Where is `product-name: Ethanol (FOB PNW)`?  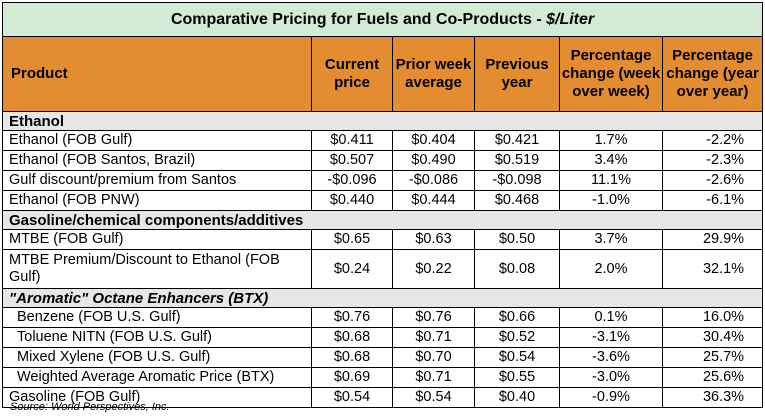 product-name: Ethanol (FOB PNW) is located at coordinates (157, 200).